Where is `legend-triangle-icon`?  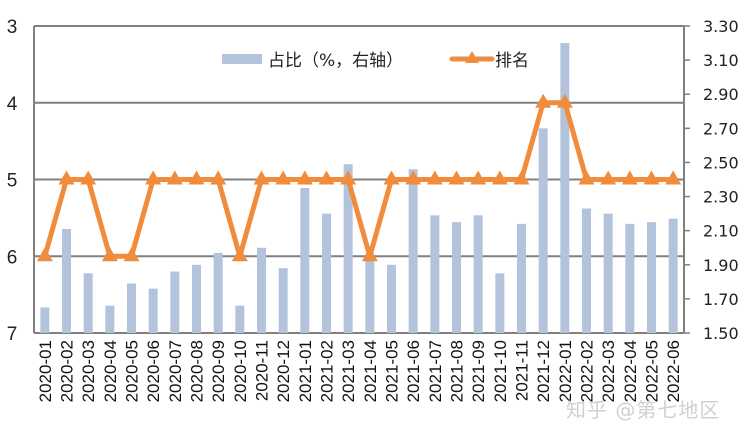 legend-triangle-icon is located at coordinates (472, 57).